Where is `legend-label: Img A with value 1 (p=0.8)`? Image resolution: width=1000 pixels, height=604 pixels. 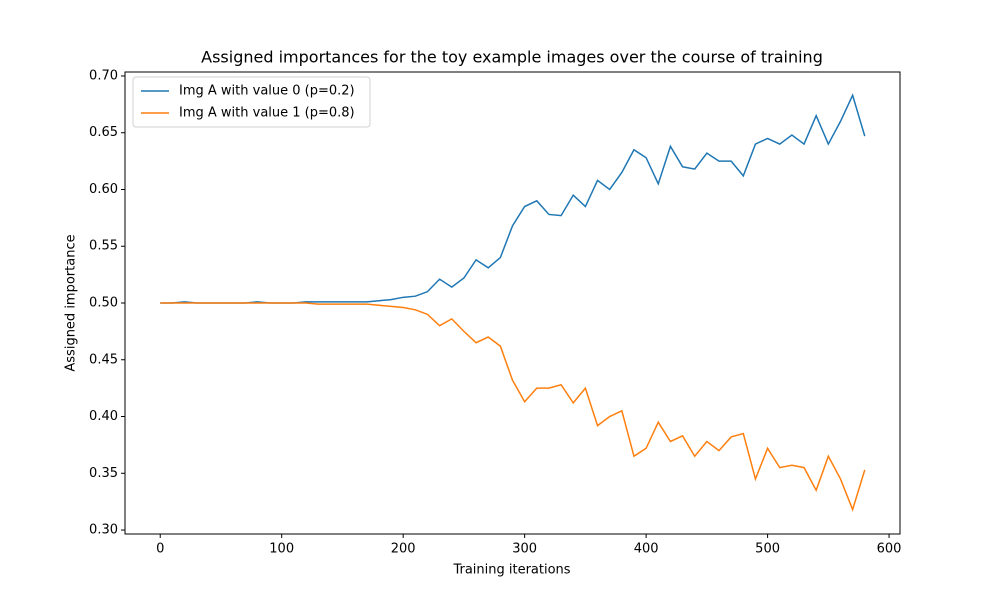 legend-label: Img A with value 1 (p=0.8) is located at coordinates (267, 113).